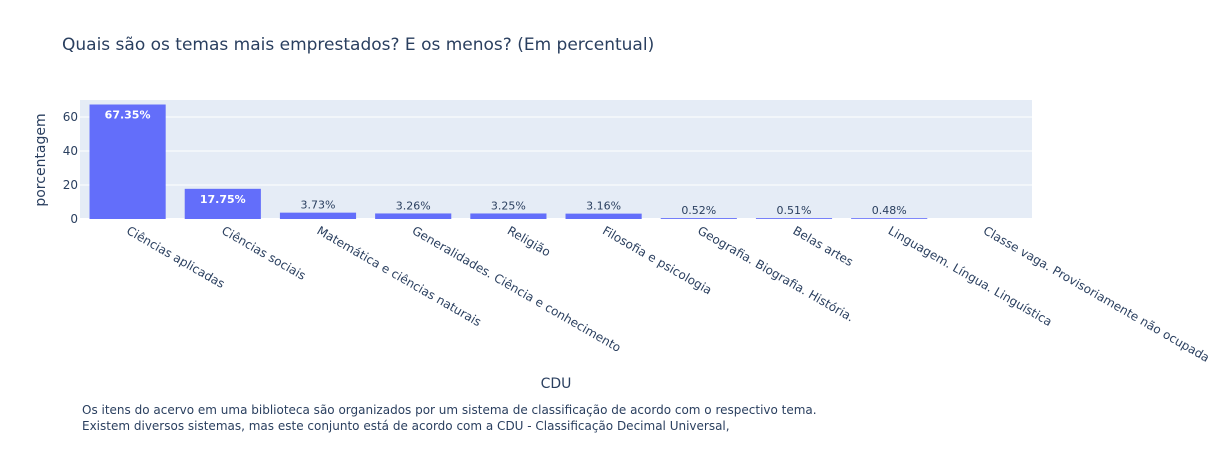 This screenshot has height=450, width=1224. Describe the element at coordinates (413, 205) in the screenshot. I see `bar-data-label: 3.26%` at that location.